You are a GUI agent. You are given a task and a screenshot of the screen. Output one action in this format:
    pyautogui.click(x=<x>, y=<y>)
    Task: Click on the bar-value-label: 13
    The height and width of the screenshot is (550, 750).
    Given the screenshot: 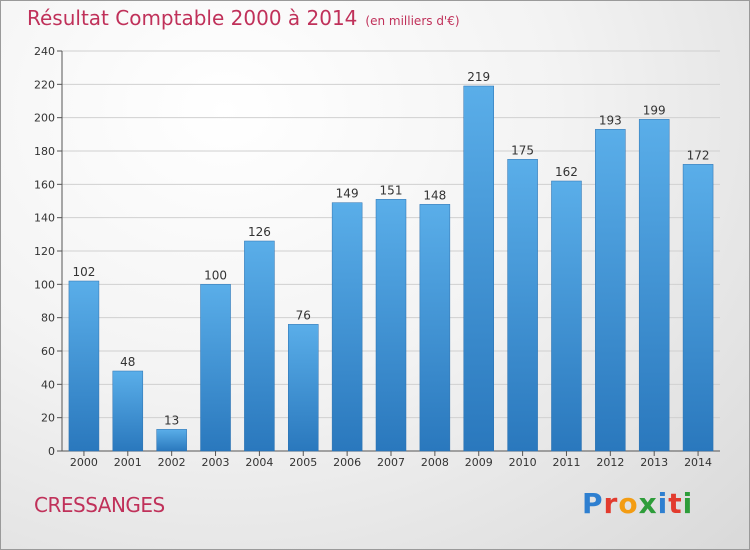 What is the action you would take?
    pyautogui.click(x=171, y=420)
    